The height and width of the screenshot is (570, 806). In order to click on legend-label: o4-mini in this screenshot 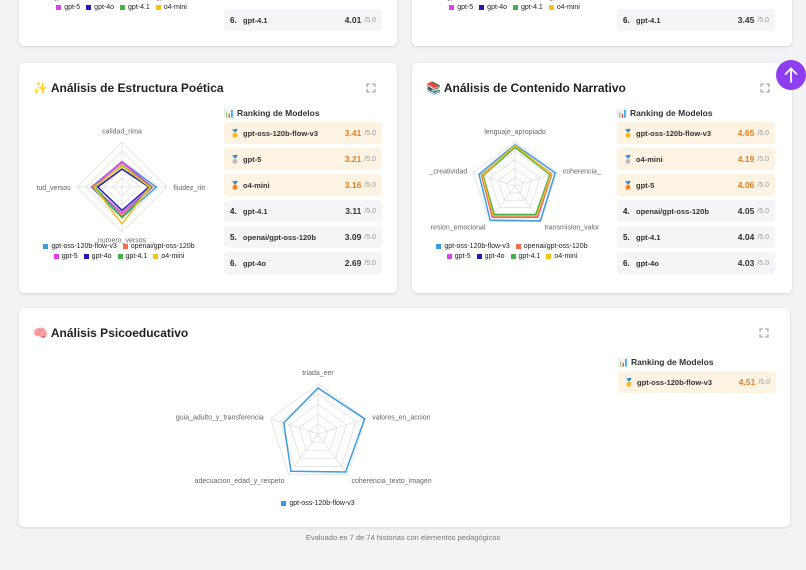, I will do `click(175, 7)`.